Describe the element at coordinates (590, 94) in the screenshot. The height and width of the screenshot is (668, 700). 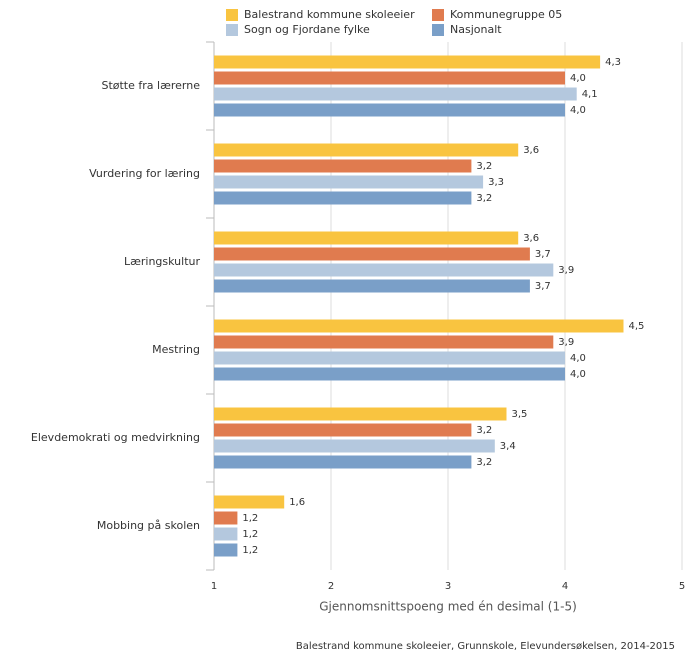
I see `value-label: 4,1` at that location.